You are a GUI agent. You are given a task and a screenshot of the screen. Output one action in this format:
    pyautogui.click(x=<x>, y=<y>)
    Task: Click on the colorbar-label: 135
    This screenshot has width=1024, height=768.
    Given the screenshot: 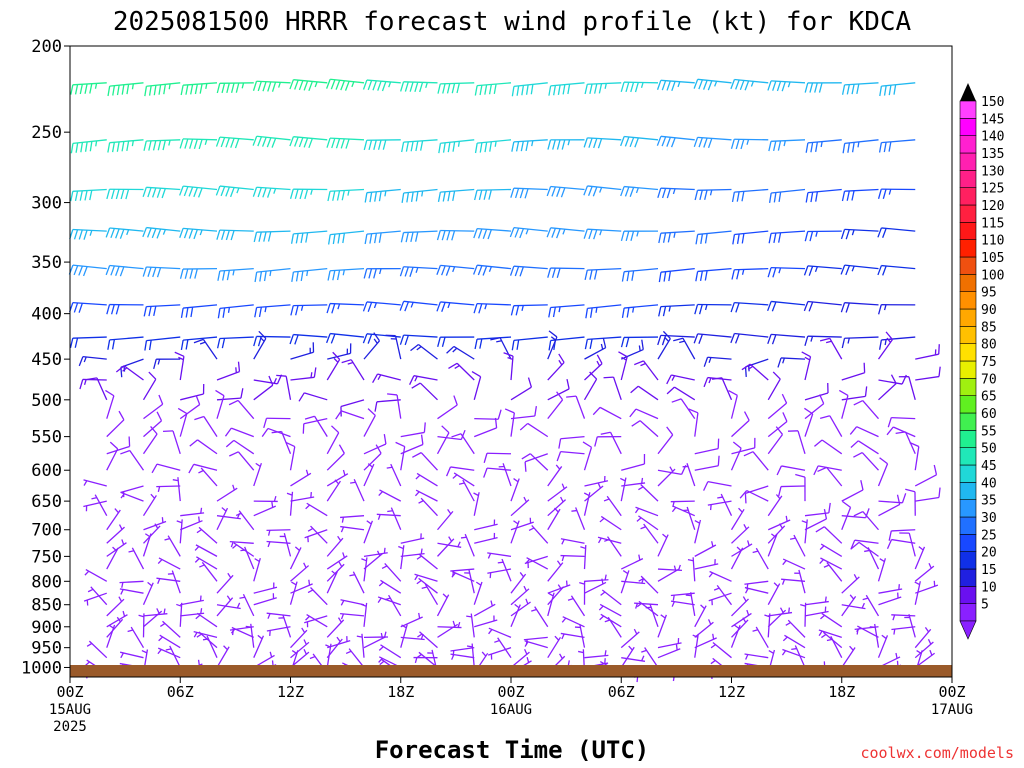 What is the action you would take?
    pyautogui.click(x=992, y=154)
    